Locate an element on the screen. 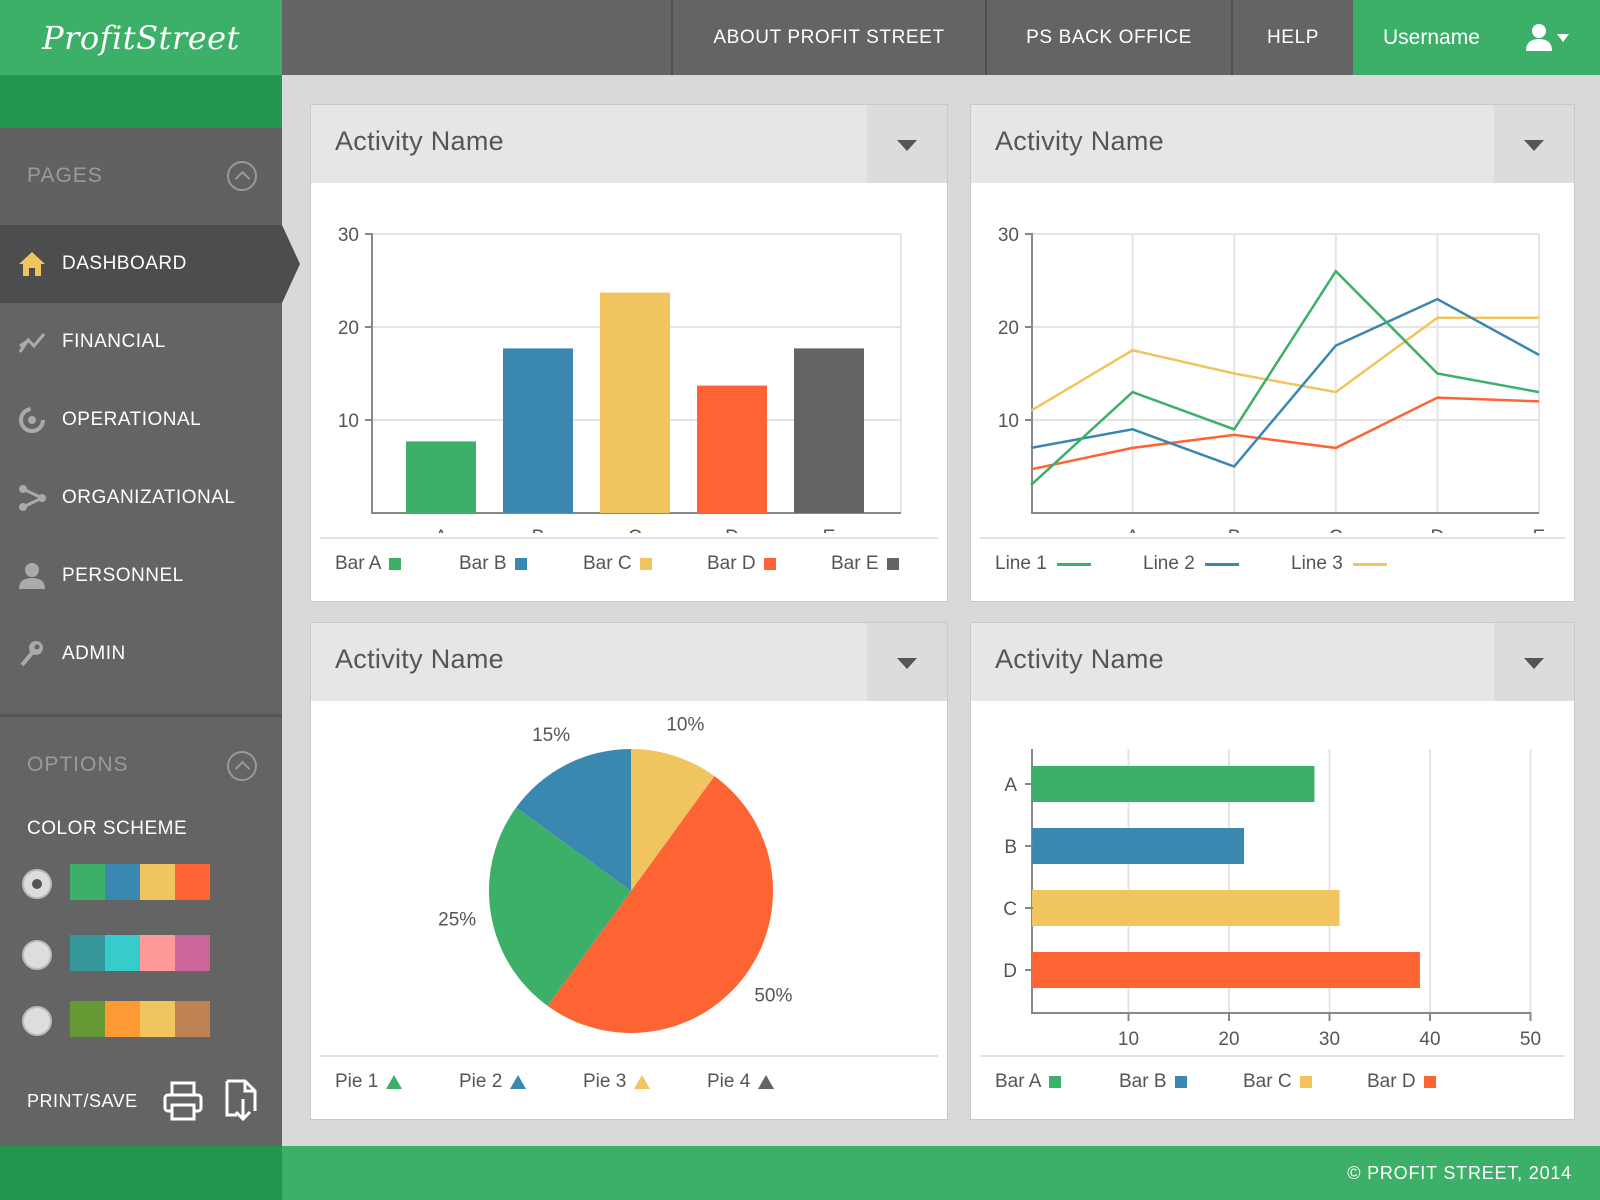  slice-label: 25% is located at coordinates (457, 920).